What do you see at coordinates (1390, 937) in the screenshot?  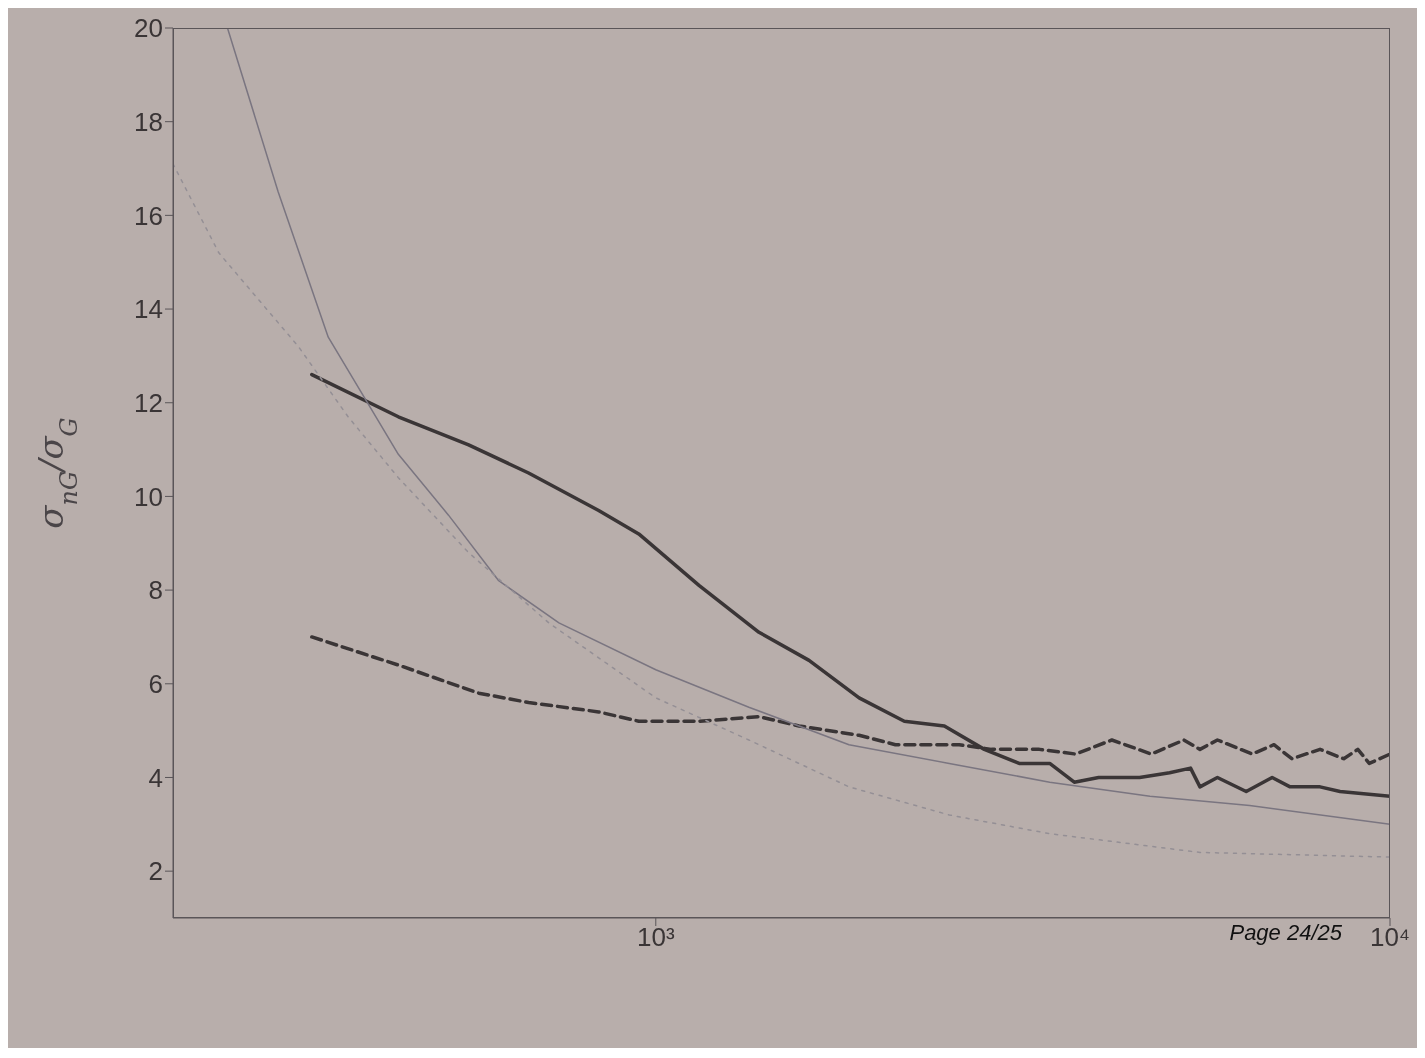 I see `x-tick-label: 10⁴` at bounding box center [1390, 937].